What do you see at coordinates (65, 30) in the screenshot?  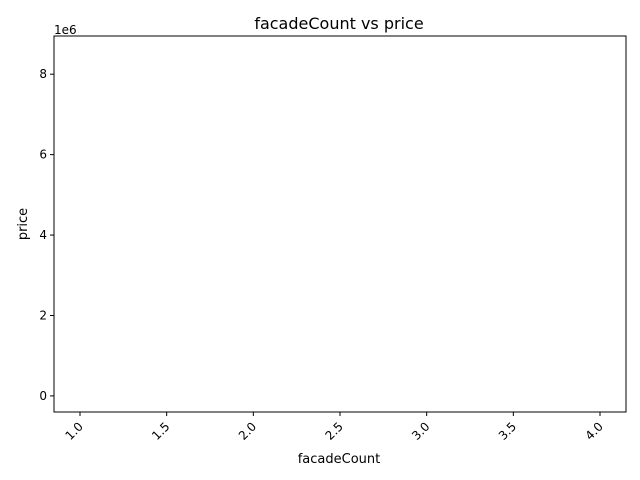 I see `y-axis-offset-label: 1e6` at bounding box center [65, 30].